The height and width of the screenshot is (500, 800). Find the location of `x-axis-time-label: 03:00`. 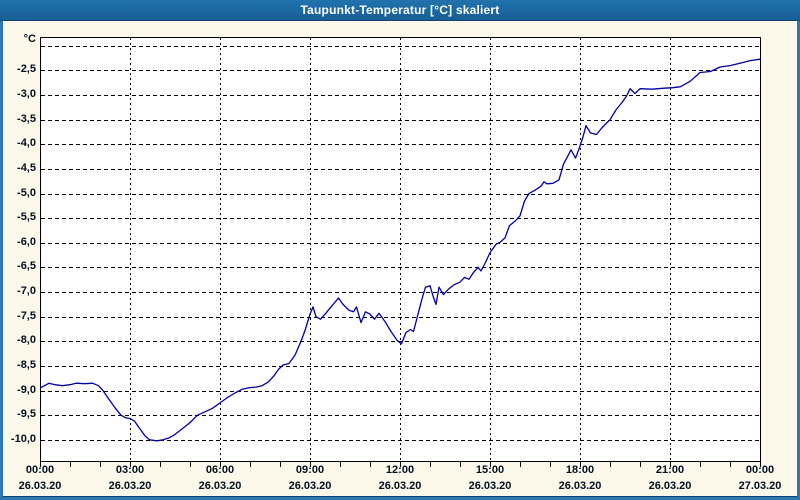

x-axis-time-label: 03:00 is located at coordinates (130, 470).